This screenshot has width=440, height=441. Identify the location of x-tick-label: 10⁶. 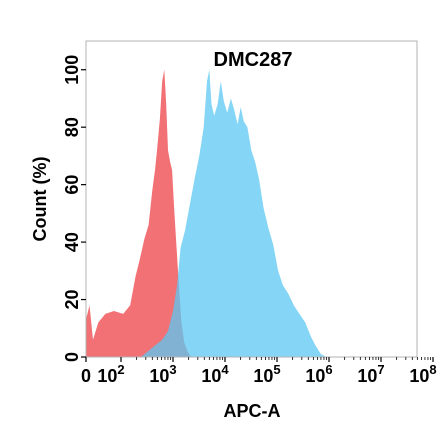
(318, 374).